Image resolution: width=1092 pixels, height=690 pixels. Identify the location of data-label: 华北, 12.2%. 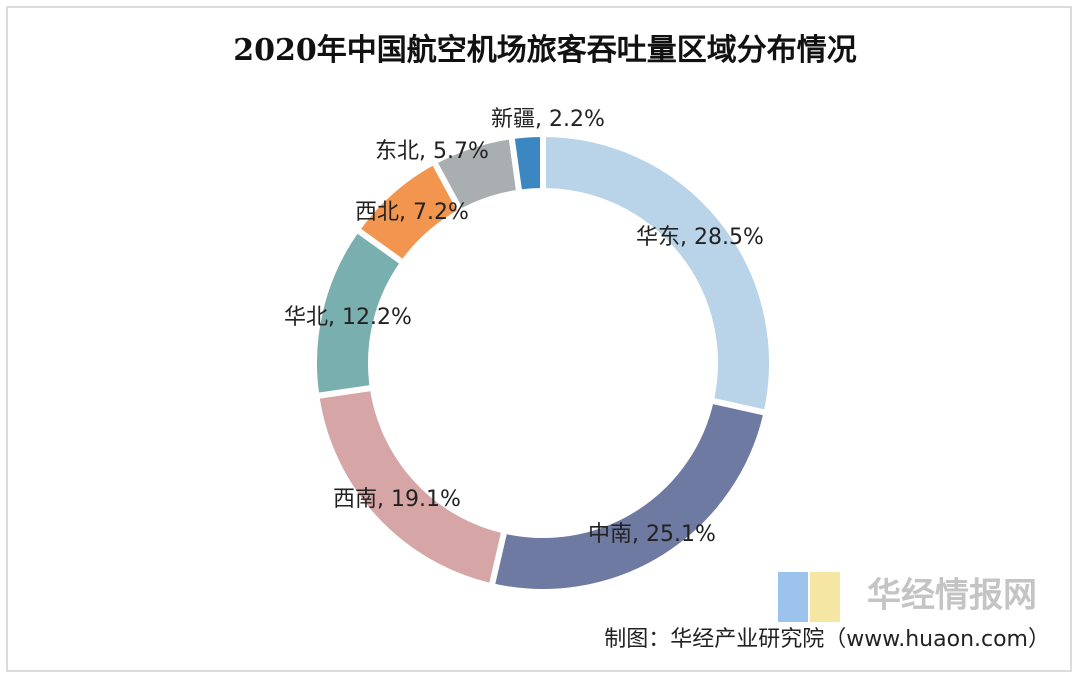
(348, 317).